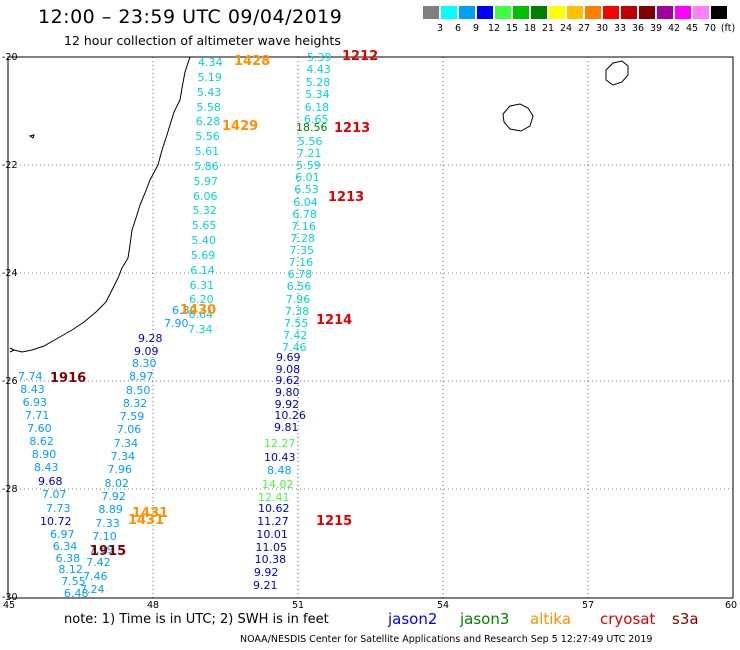  I want to click on wave-height-value: 6.06, so click(205, 196).